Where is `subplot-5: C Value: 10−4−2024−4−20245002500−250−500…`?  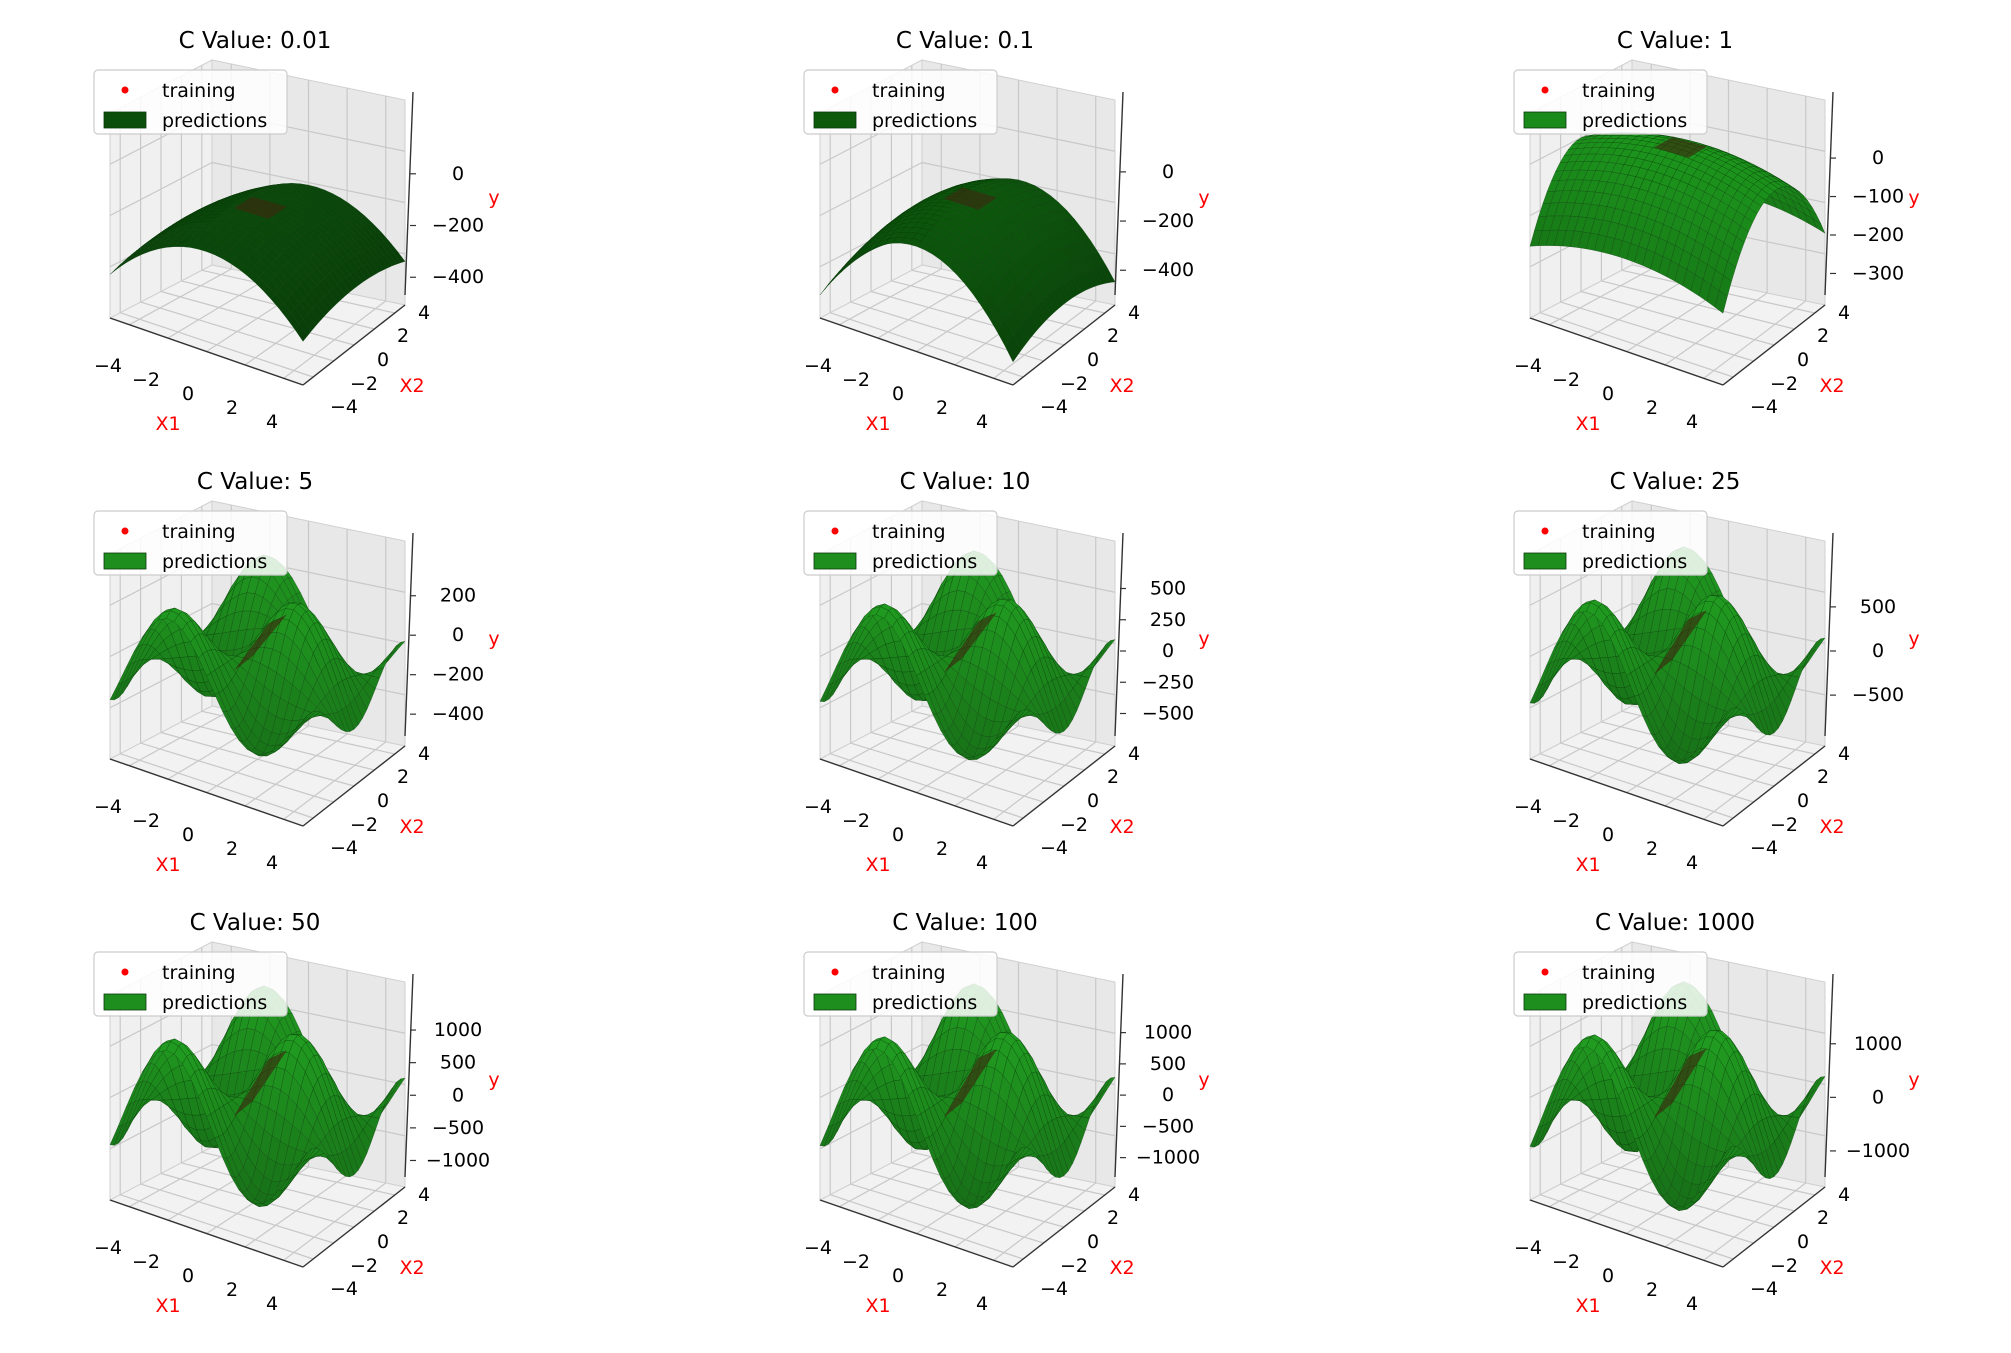
subplot-5: C Value: 10−4−2024−4−20245002500−250−500… is located at coordinates (1006, 672).